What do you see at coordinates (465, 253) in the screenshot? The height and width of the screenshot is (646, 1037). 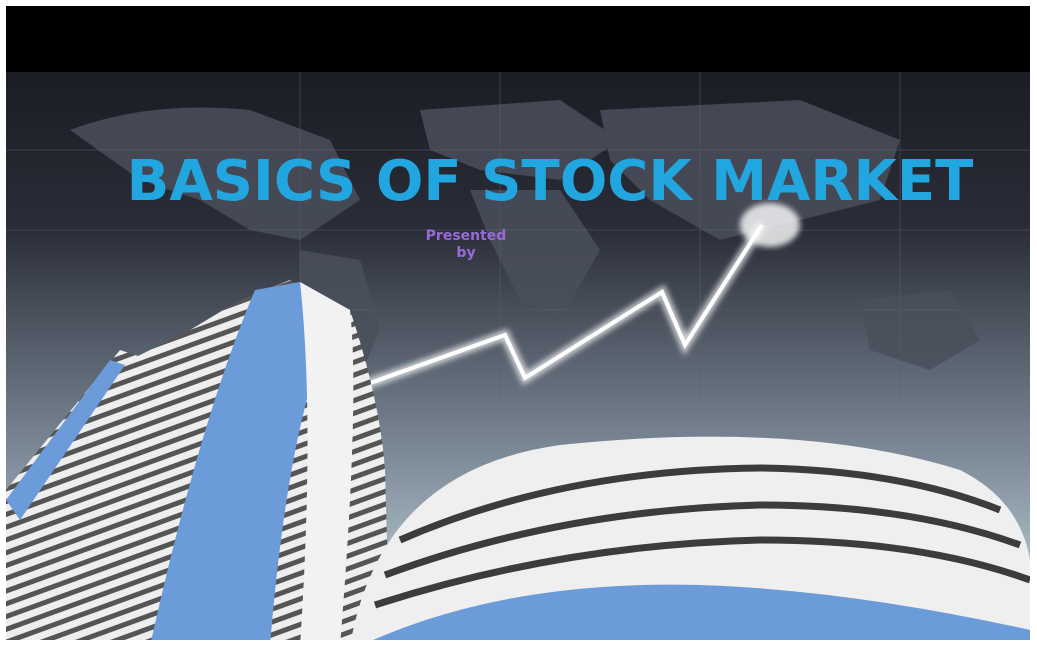 I see `subtitle-line: by` at bounding box center [465, 253].